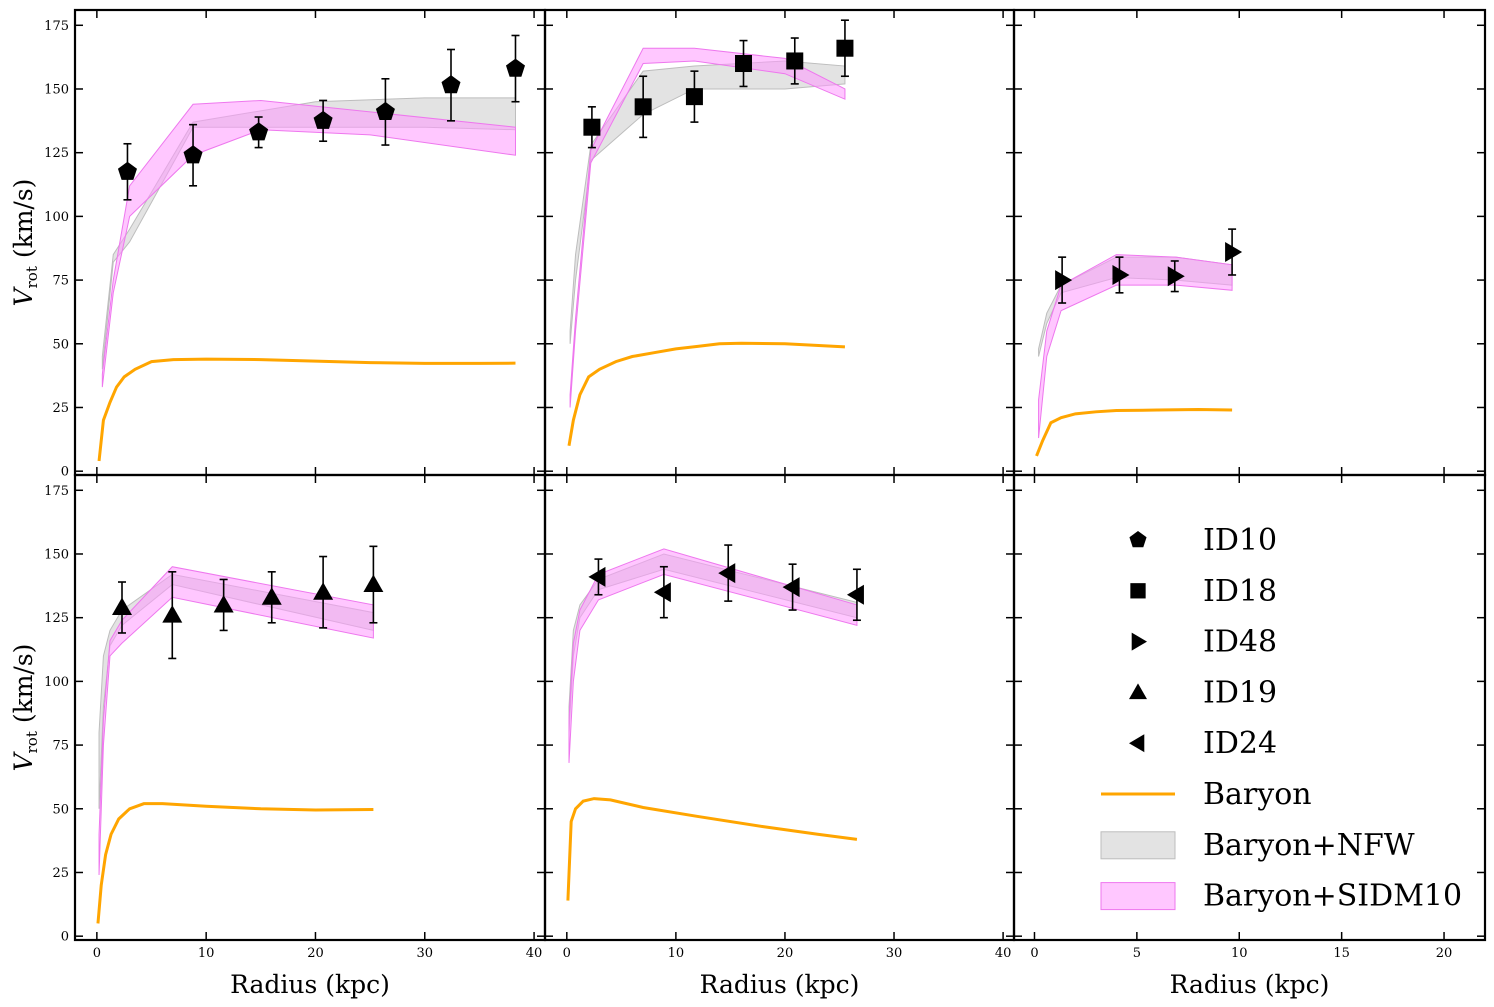 This screenshot has width=1494, height=1007. Describe the element at coordinates (1341, 953) in the screenshot. I see `x-tick-label: 15` at that location.